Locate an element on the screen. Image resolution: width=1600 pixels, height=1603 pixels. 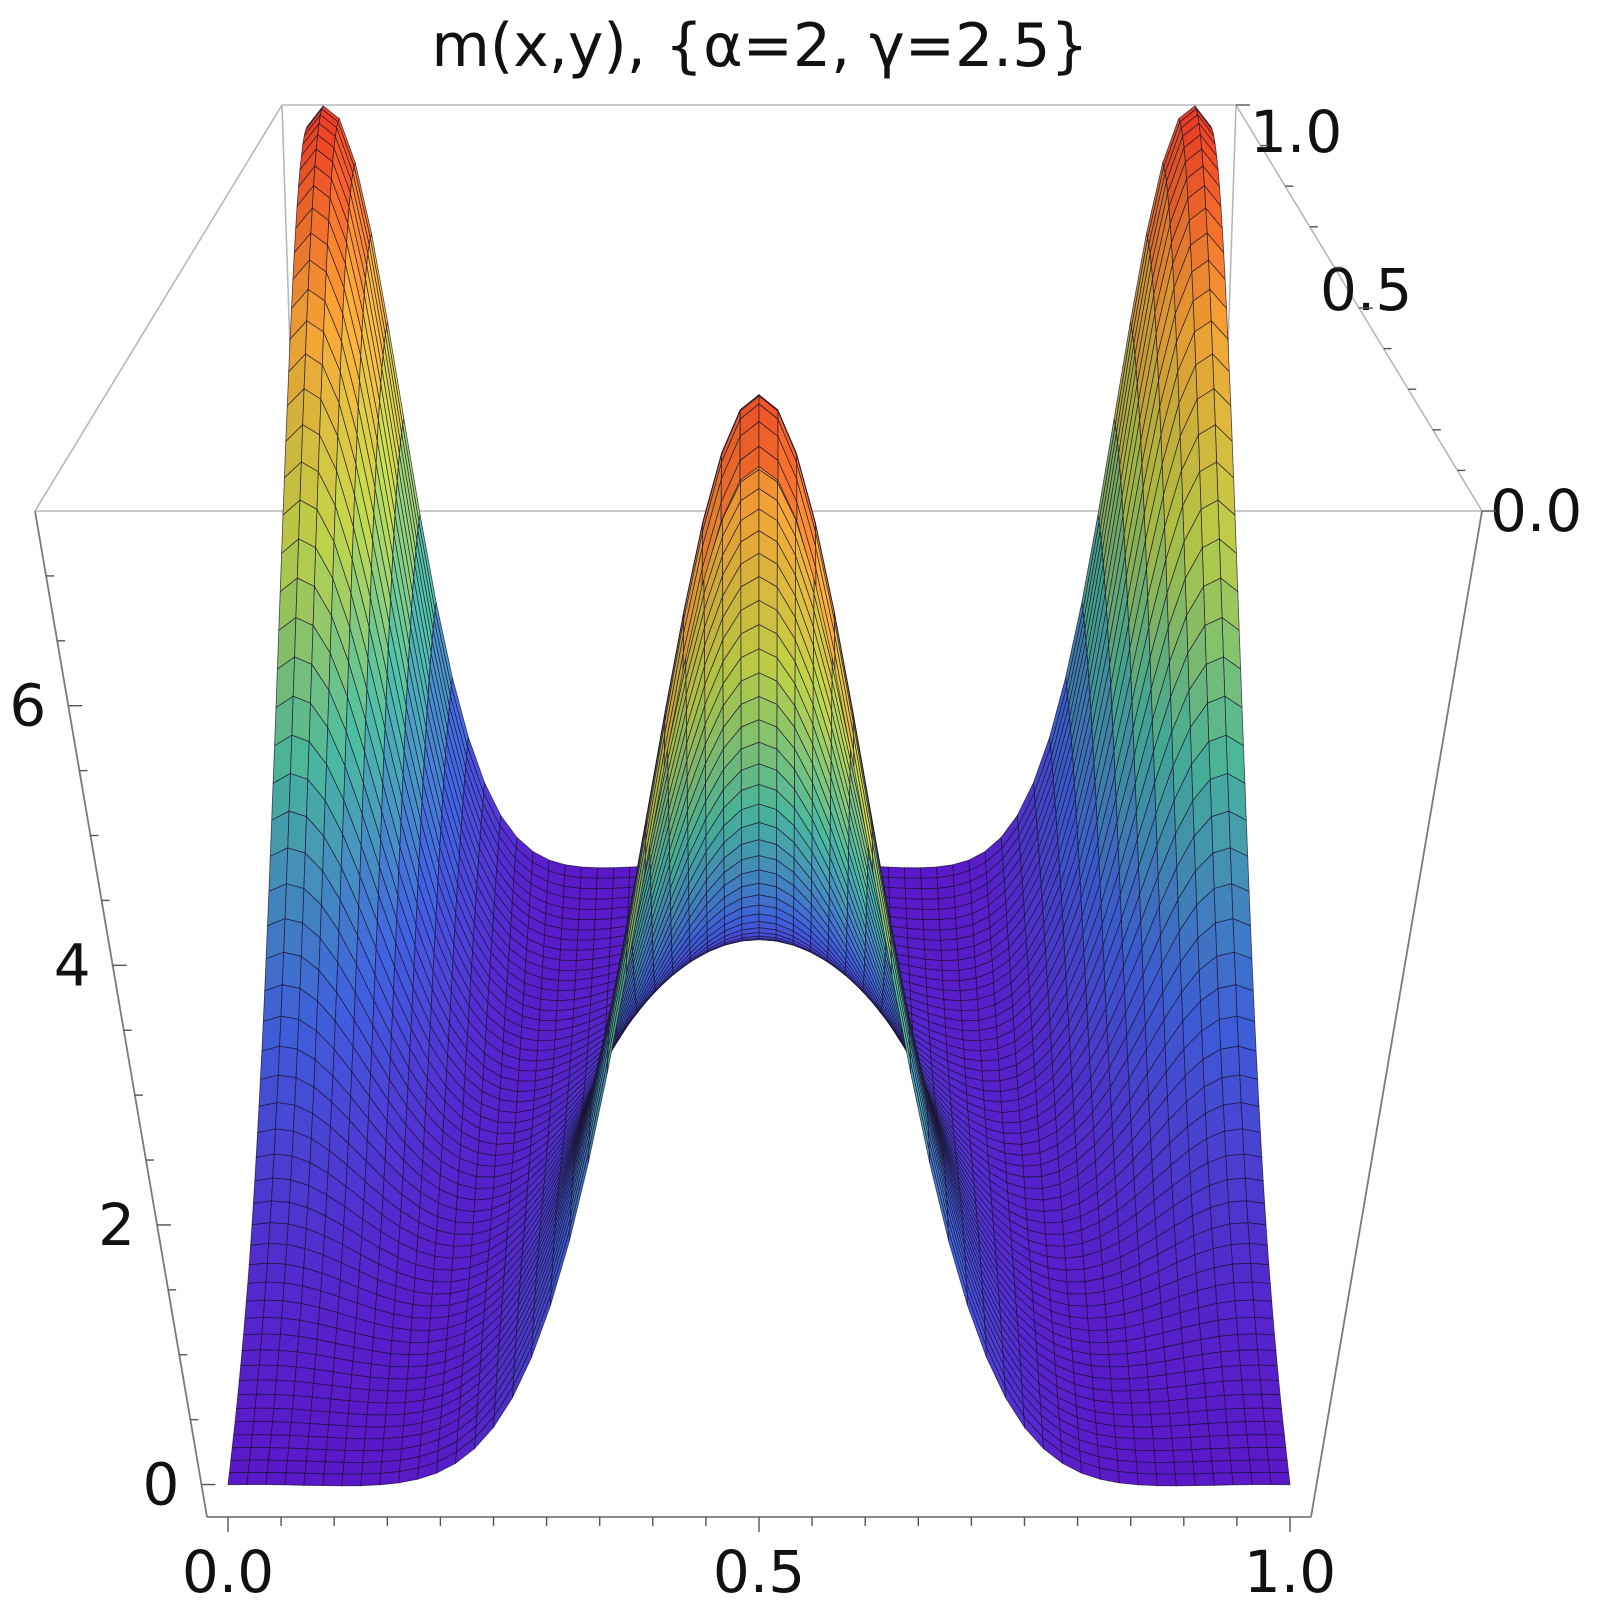
x-axis: 0.0 0.5 1.0 is located at coordinates (759, 1560).